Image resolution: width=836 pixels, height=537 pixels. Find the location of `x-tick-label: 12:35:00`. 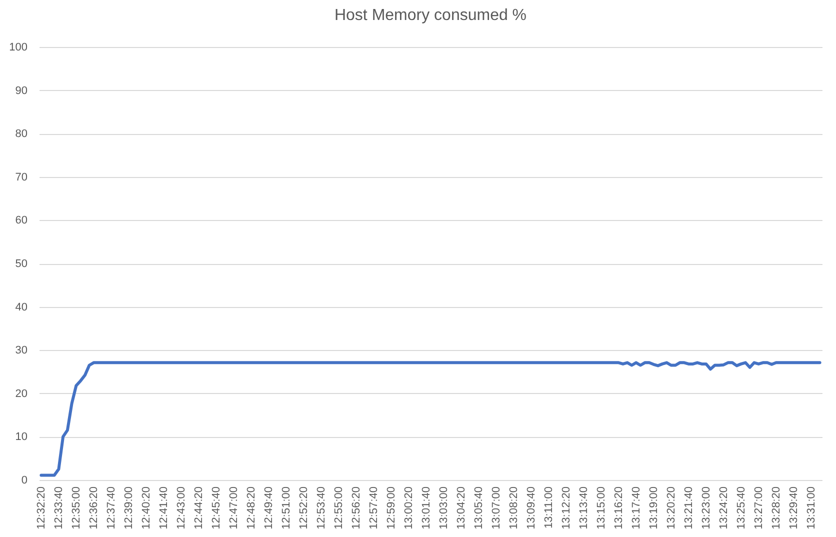

x-tick-label: 12:35:00 is located at coordinates (76, 508).